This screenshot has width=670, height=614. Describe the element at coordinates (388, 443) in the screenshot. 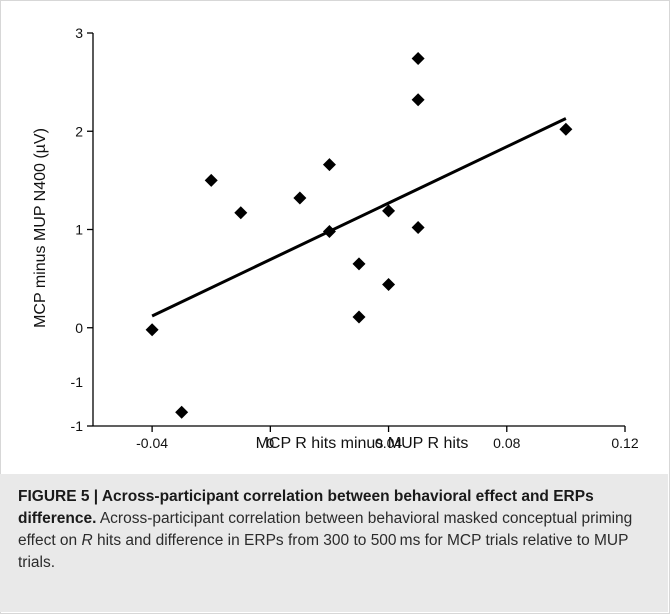

I see `x-tick-label: 0.04` at that location.